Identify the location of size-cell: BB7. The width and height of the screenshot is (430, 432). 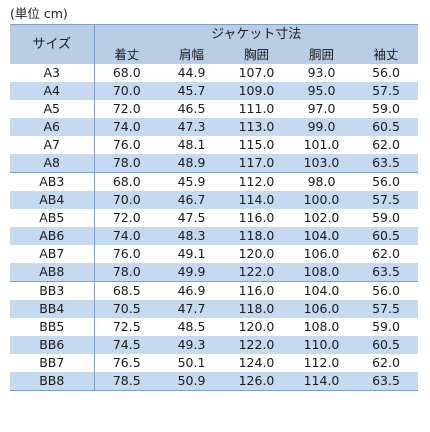
(52, 363).